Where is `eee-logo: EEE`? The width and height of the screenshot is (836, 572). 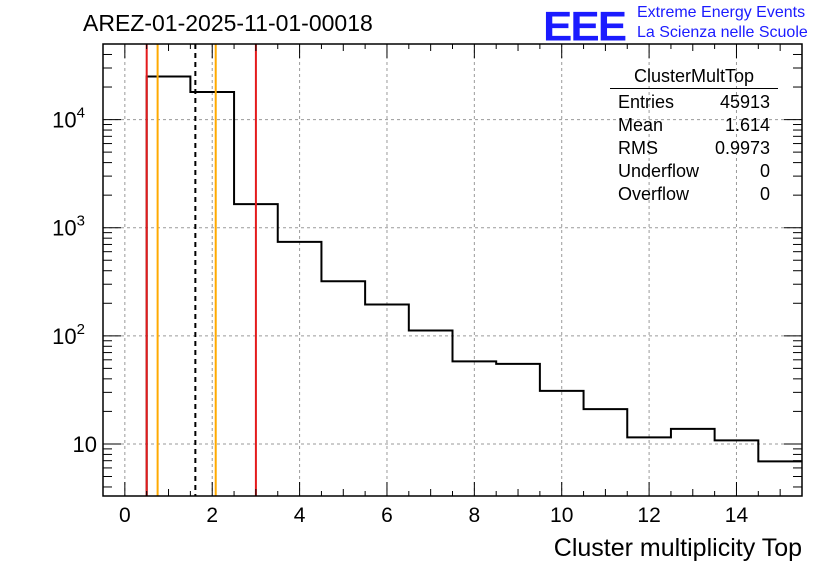 eee-logo: EEE is located at coordinates (585, 26).